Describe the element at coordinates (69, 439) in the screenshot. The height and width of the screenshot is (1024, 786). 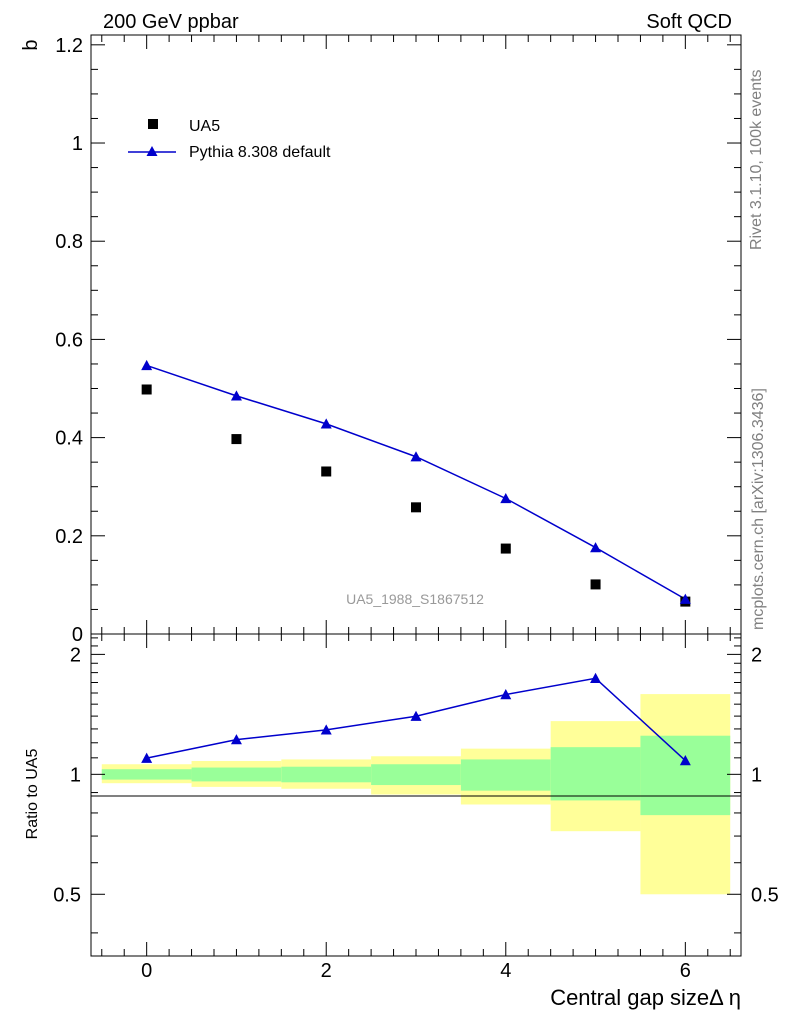
I see `main-y-tick-label: 0.4` at that location.